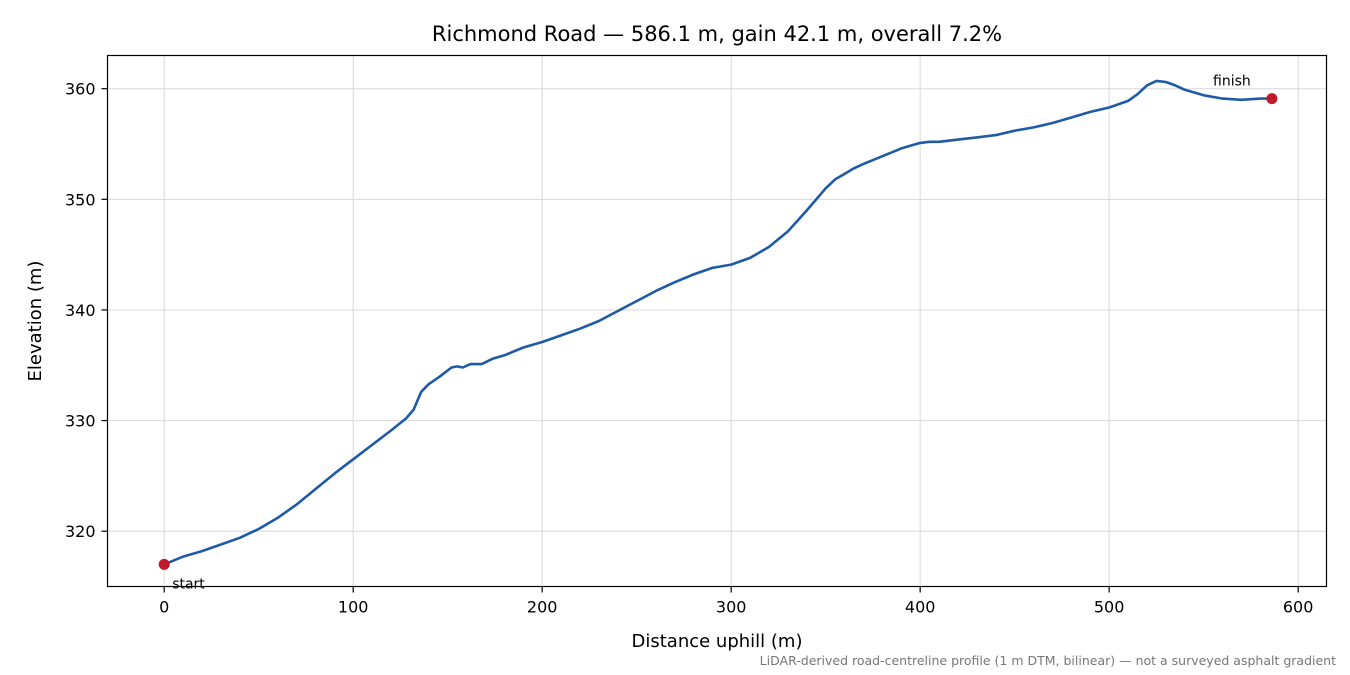  What do you see at coordinates (80, 89) in the screenshot?
I see `y-tick-label: 360` at bounding box center [80, 89].